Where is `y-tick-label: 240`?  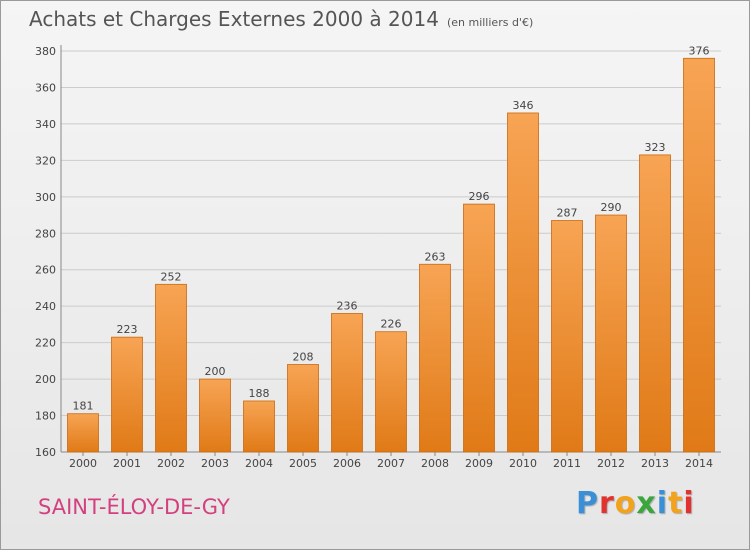
y-tick-label: 240 is located at coordinates (45, 306).